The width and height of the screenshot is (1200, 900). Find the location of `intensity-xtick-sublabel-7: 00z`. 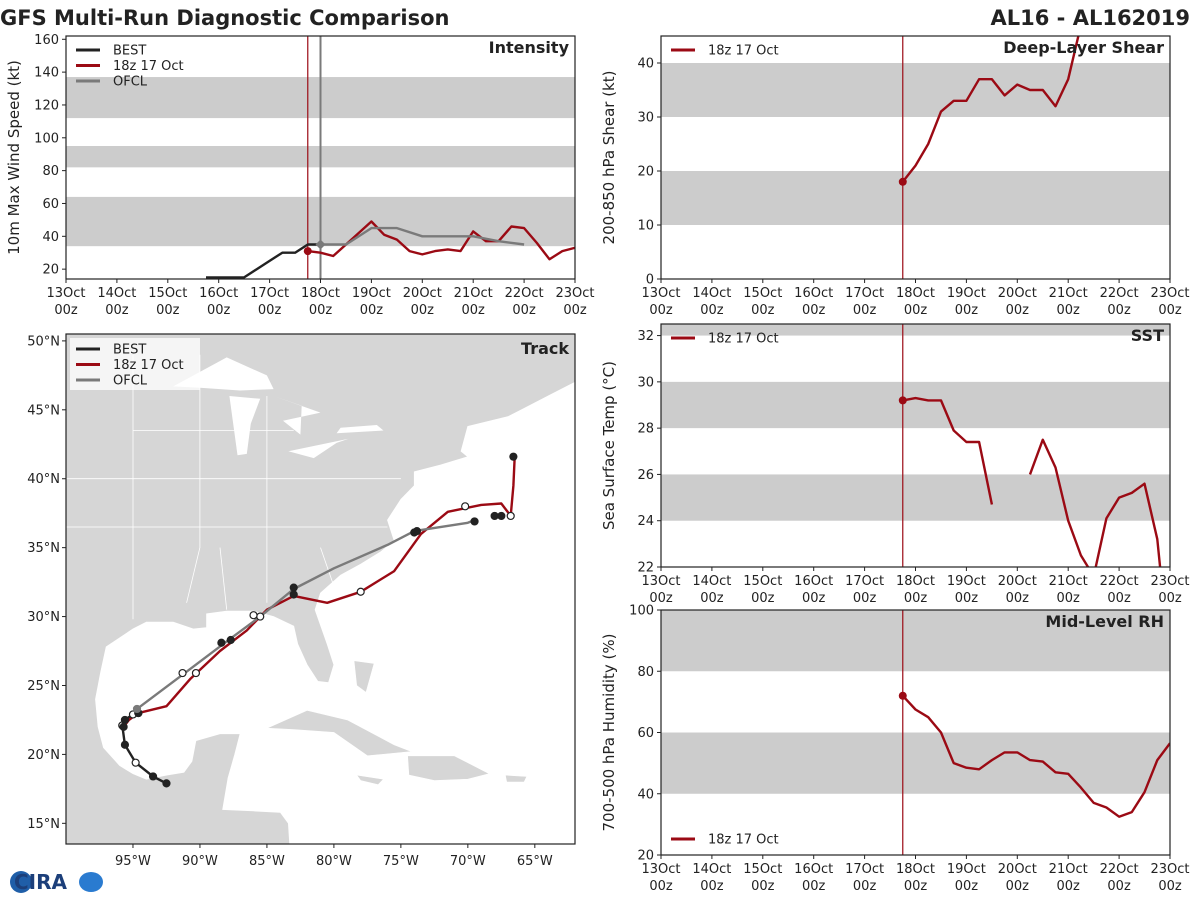

intensity-xtick-sublabel-7: 00z is located at coordinates (423, 310).